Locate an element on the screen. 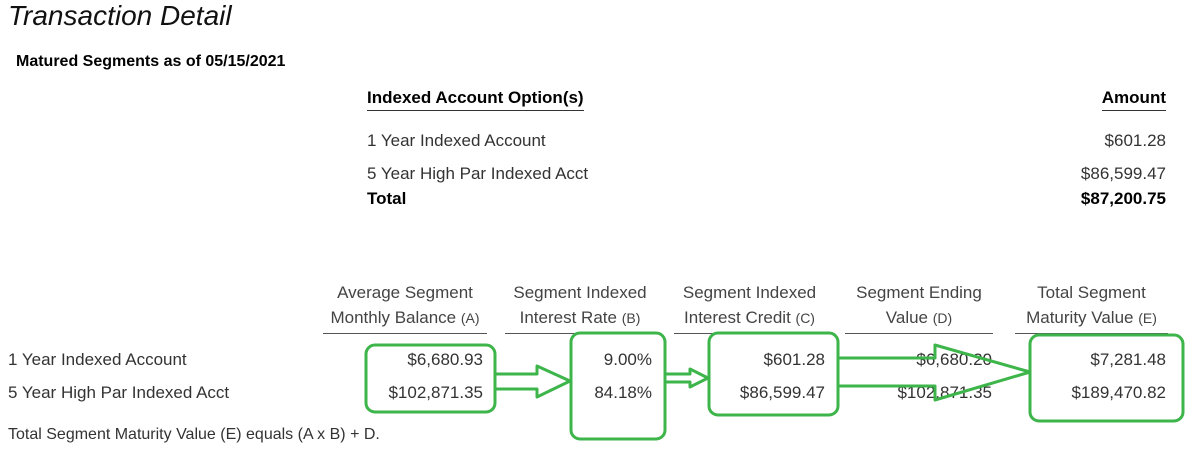 The width and height of the screenshot is (1200, 462). option-header: Indexed Account Option(s) is located at coordinates (475, 99).